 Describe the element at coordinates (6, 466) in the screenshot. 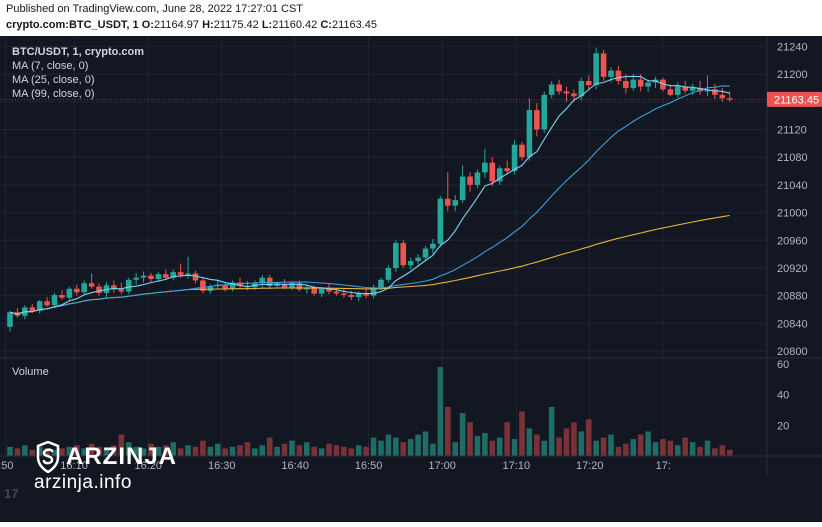

I see `x-tick-label: :50` at that location.